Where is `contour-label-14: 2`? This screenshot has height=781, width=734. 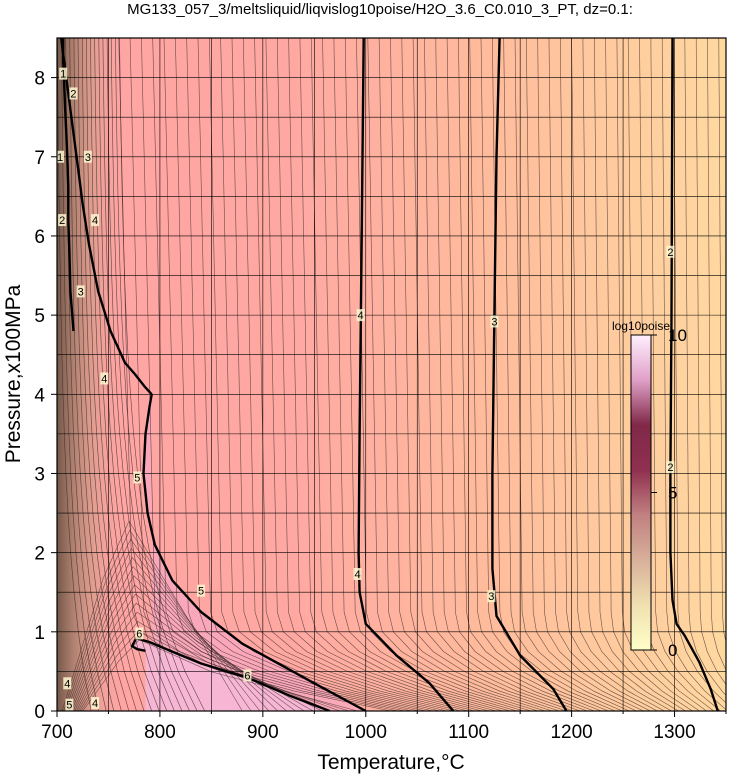 contour-label-14: 2 is located at coordinates (73, 93).